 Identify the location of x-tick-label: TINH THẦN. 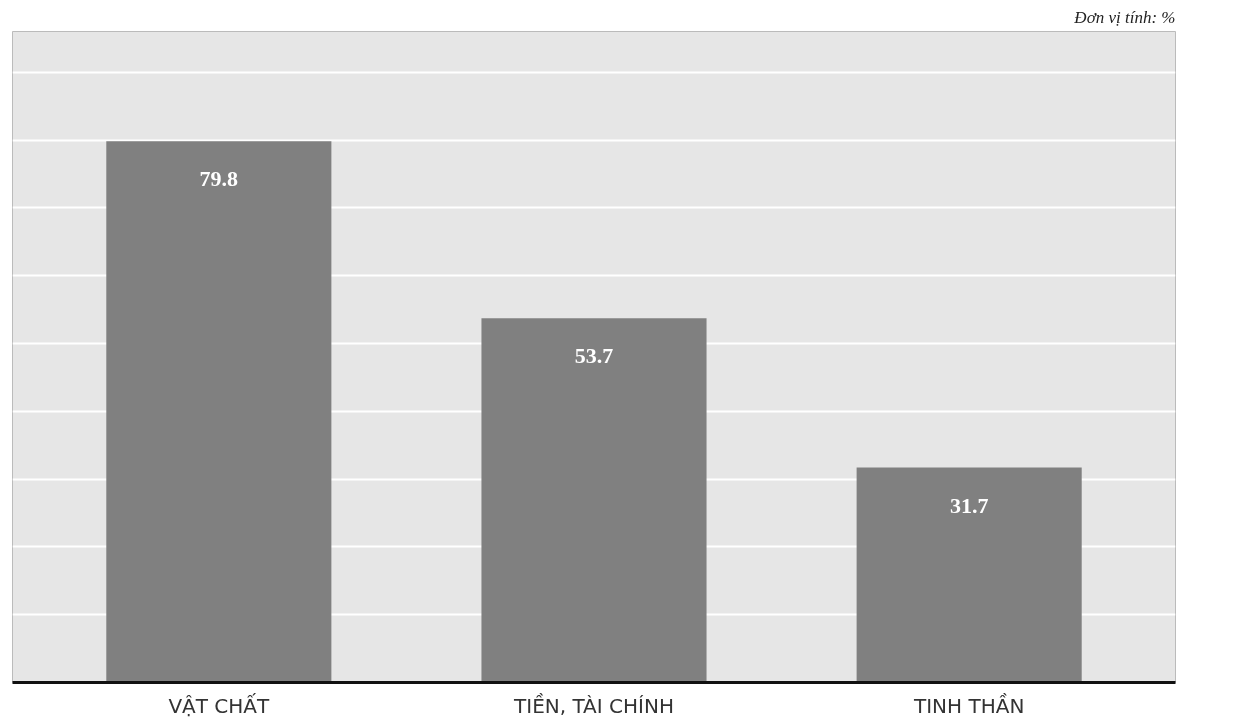
(968, 705).